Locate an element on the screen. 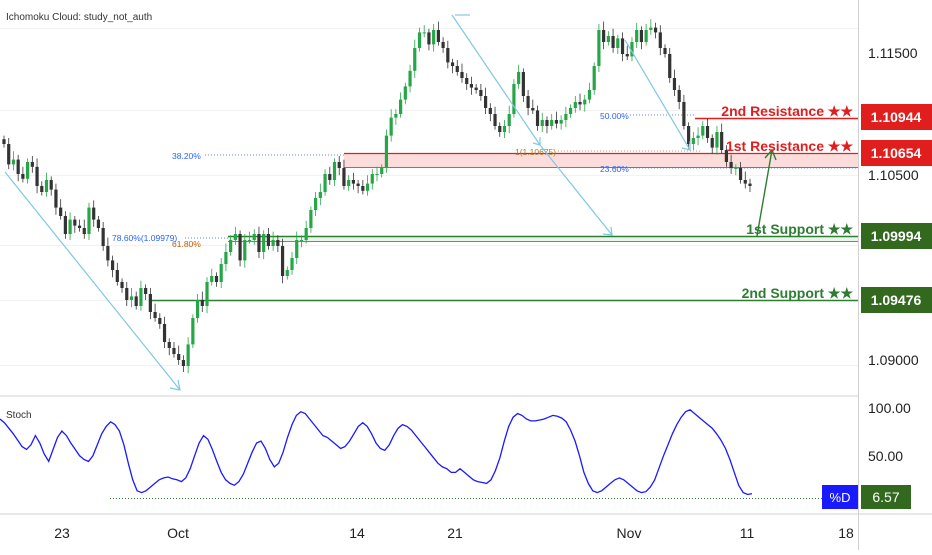 The image size is (932, 555). stoch-value-badge is located at coordinates (886, 497).